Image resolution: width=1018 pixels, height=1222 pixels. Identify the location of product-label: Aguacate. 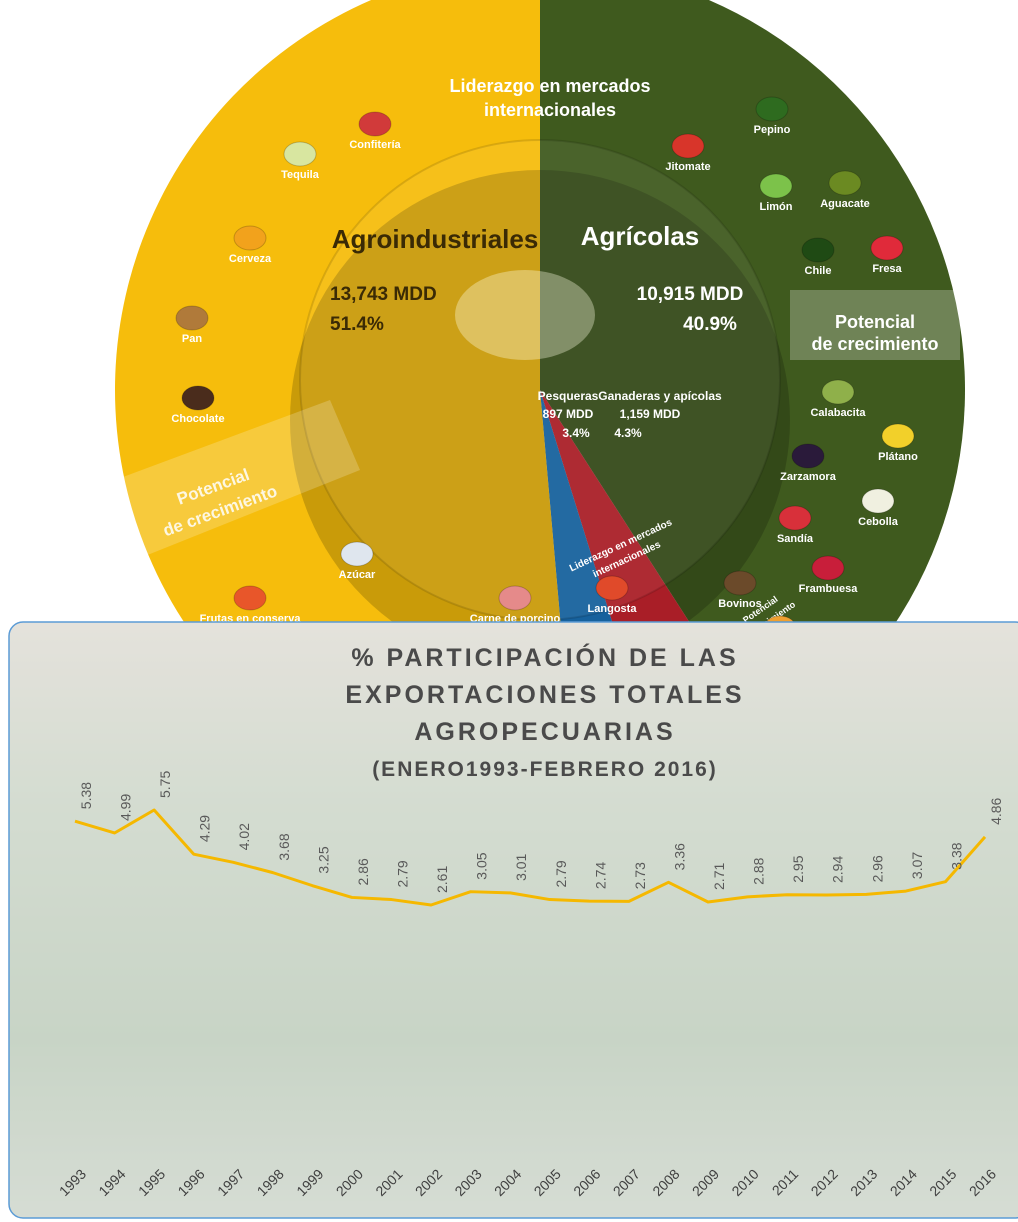
(845, 204).